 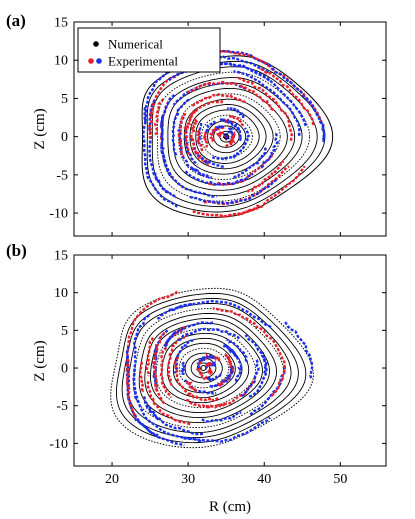 I want to click on panel-a-legend: Numerical Experimental, so click(x=149, y=50).